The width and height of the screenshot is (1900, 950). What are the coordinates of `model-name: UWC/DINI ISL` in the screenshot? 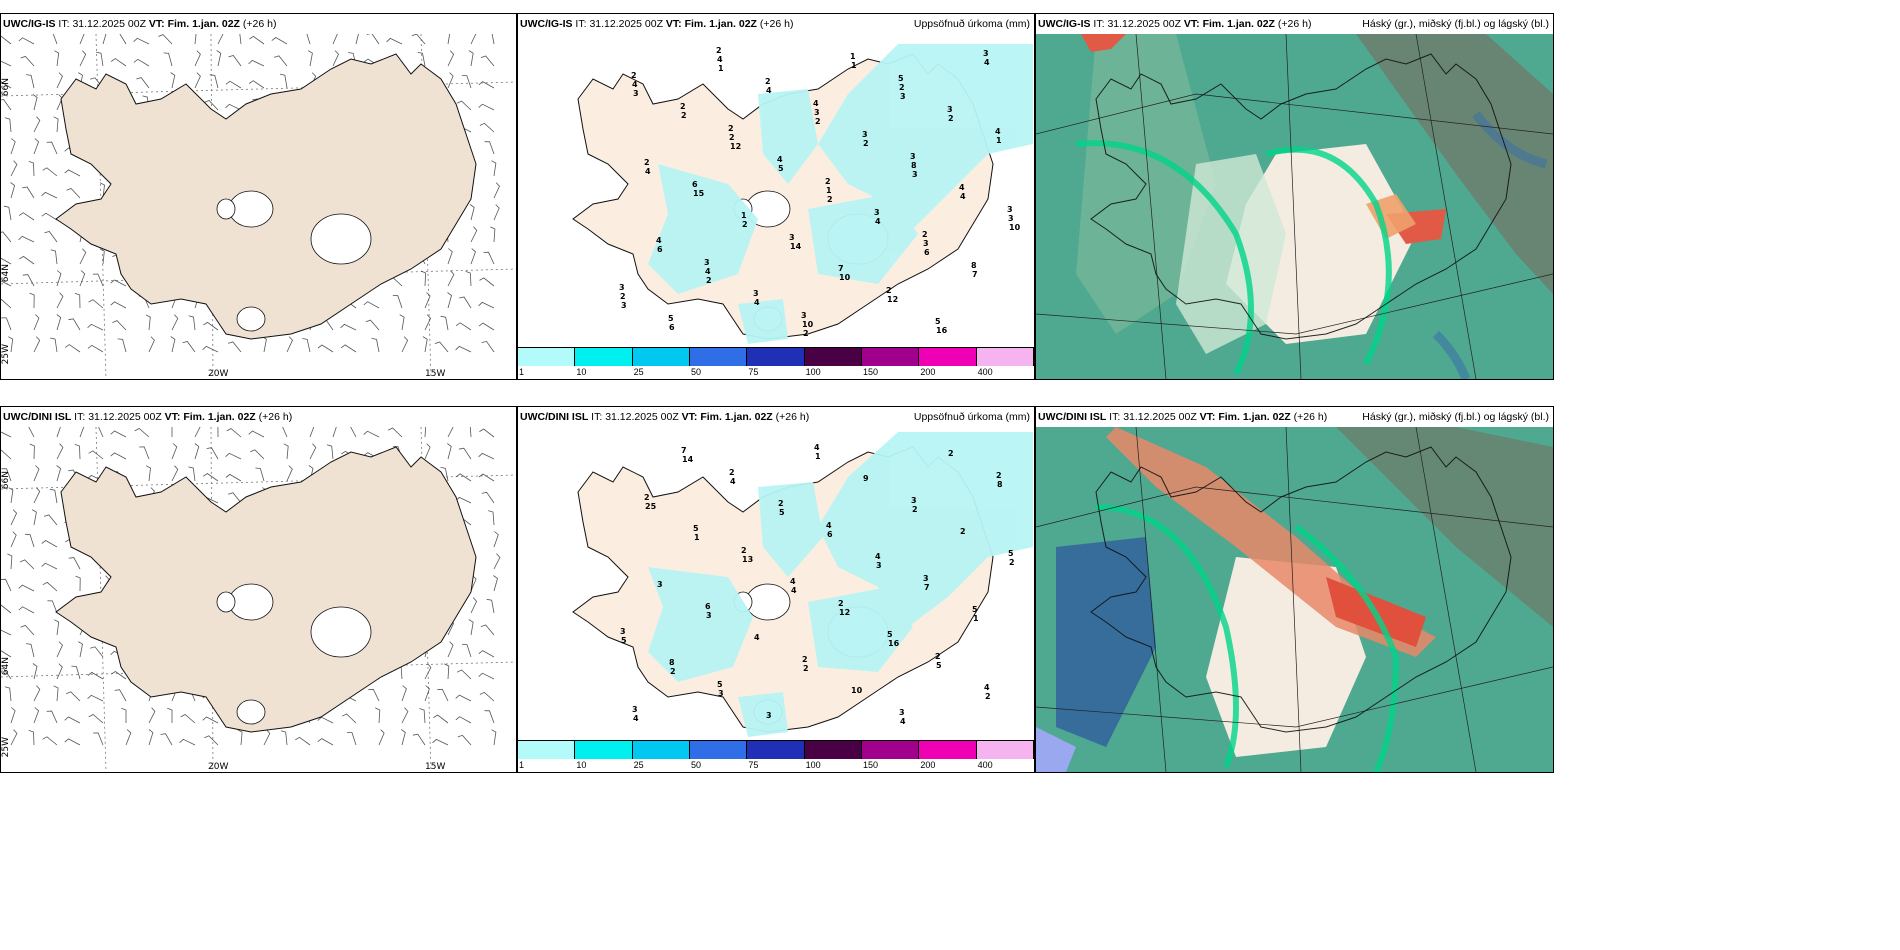 It's located at (37, 417).